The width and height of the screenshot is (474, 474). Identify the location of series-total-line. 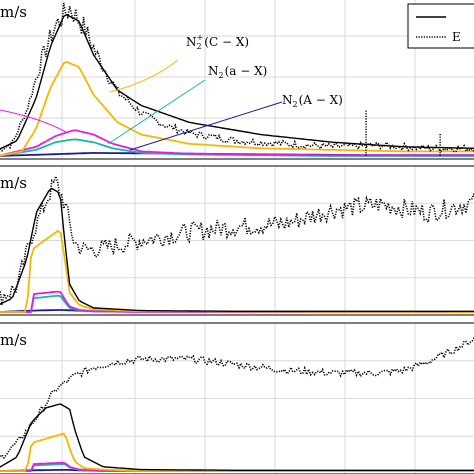
(237, 437).